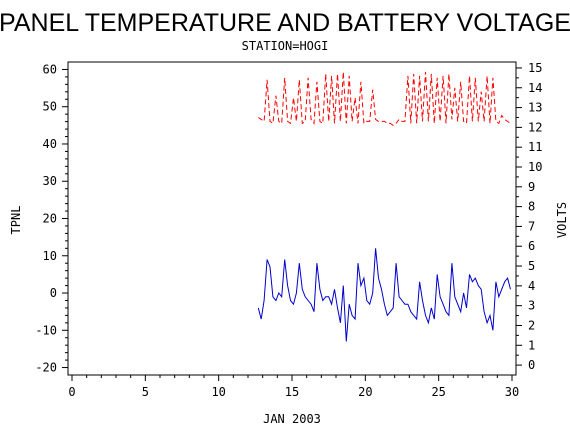  Describe the element at coordinates (531, 187) in the screenshot. I see `y-right-tick-label: 9` at that location.